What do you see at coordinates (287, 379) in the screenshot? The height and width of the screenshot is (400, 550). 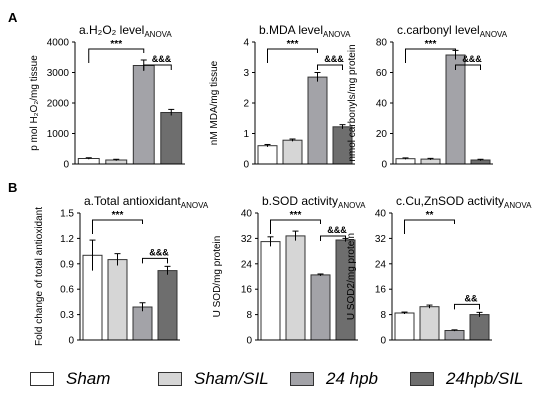 I see `legend: Sham Sham/SIL 24 hpb 24hpb/SIL` at bounding box center [287, 379].